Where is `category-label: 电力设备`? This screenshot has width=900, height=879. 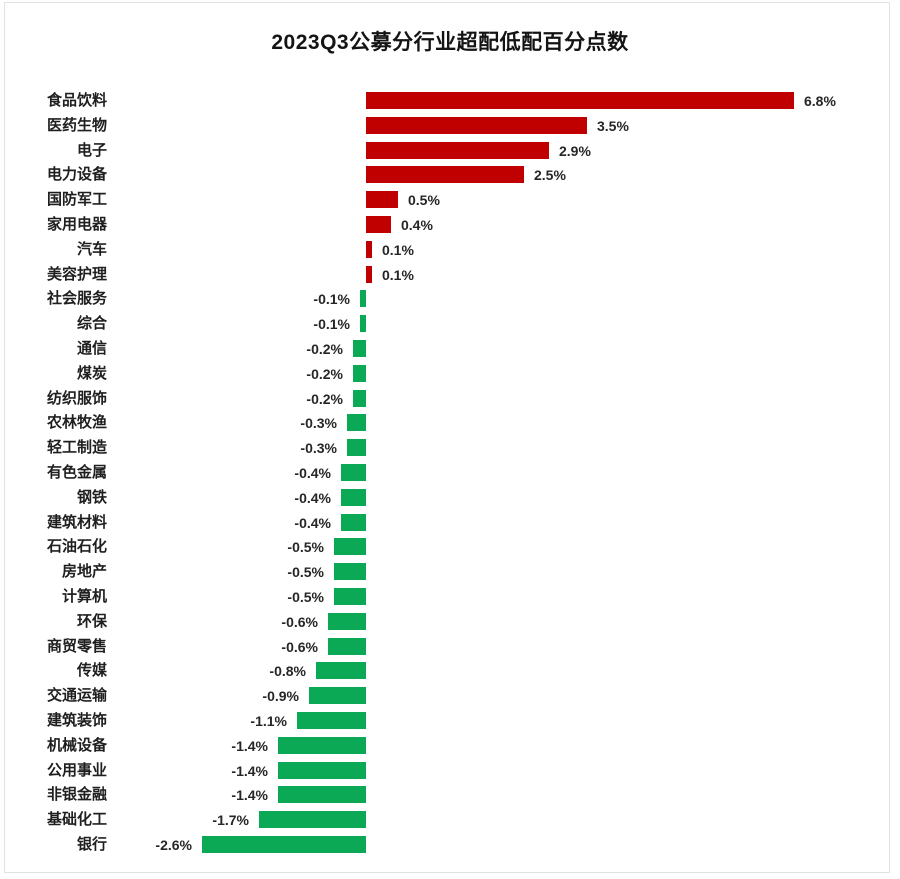 category-label: 电力设备 is located at coordinates (76, 174).